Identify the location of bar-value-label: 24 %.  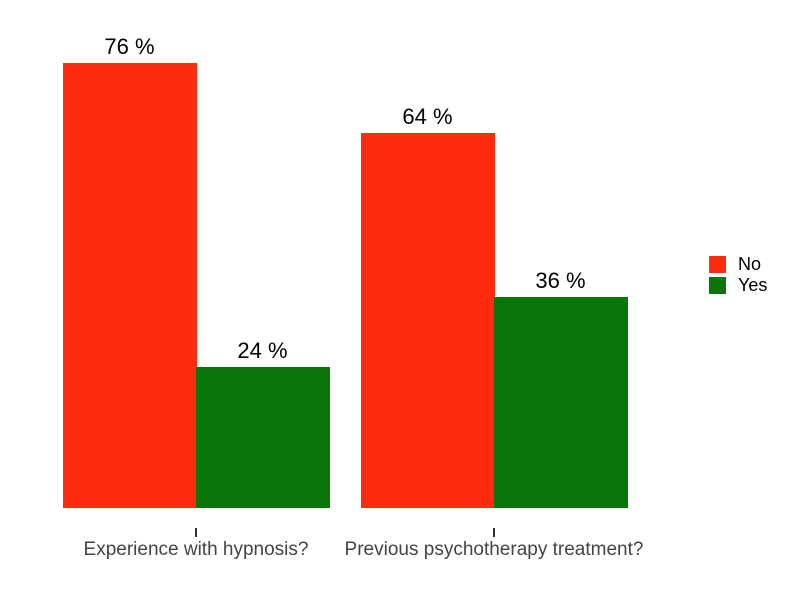
(262, 350).